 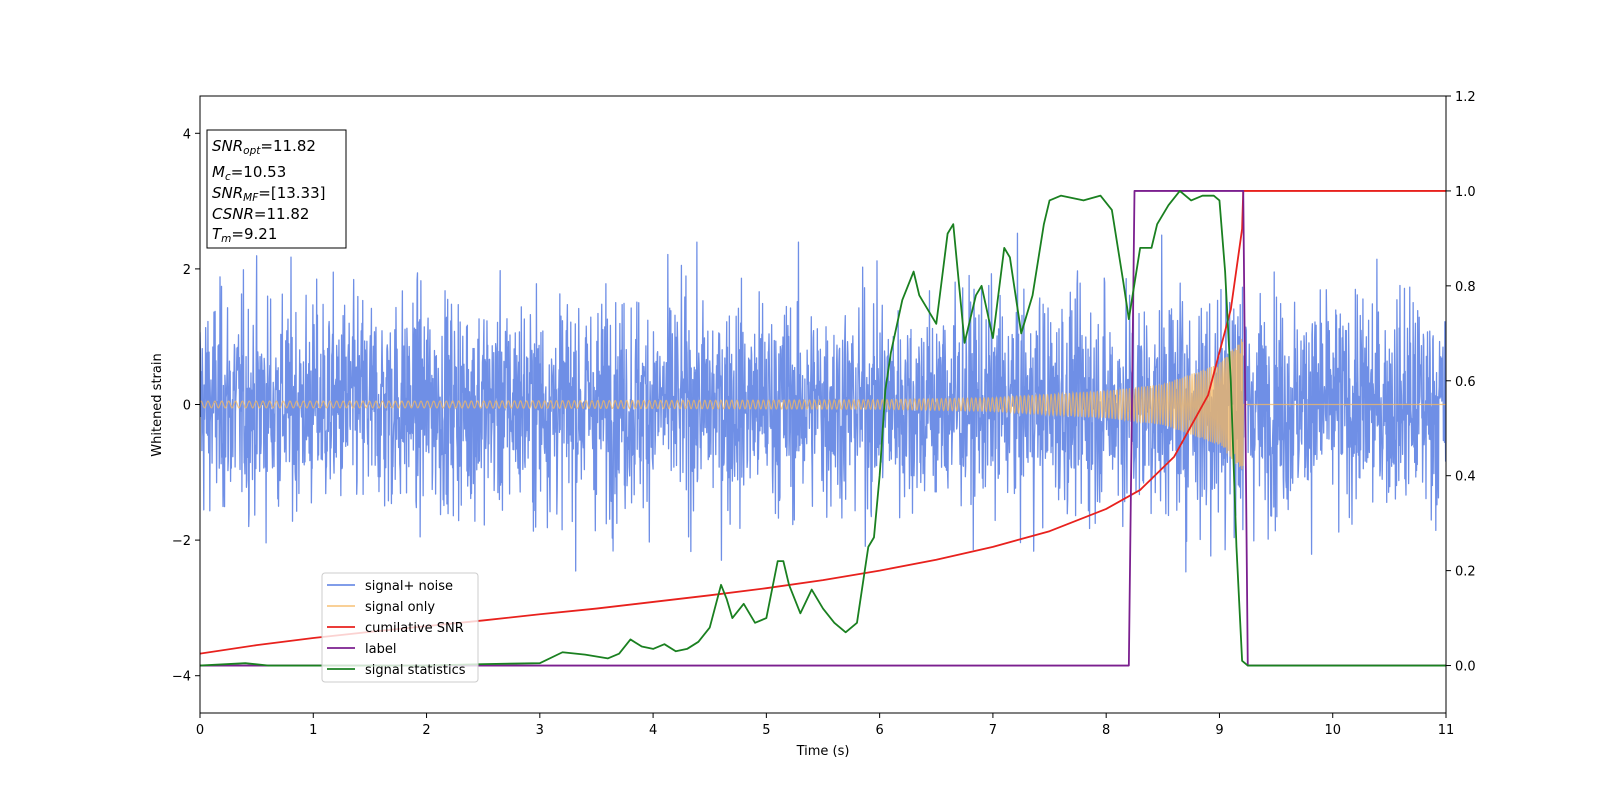 What do you see at coordinates (200, 730) in the screenshot?
I see `x-tick-label: 0` at bounding box center [200, 730].